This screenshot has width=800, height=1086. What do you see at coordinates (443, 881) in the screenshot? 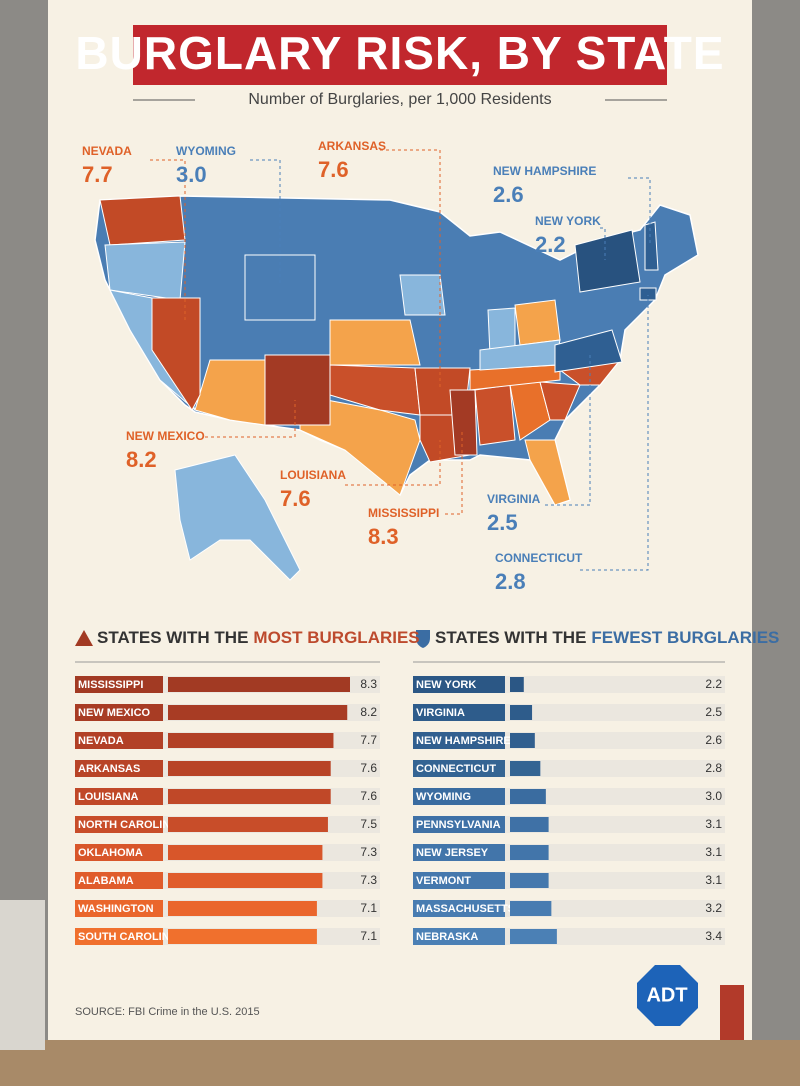
I see `row-label: VERMONT` at bounding box center [443, 881].